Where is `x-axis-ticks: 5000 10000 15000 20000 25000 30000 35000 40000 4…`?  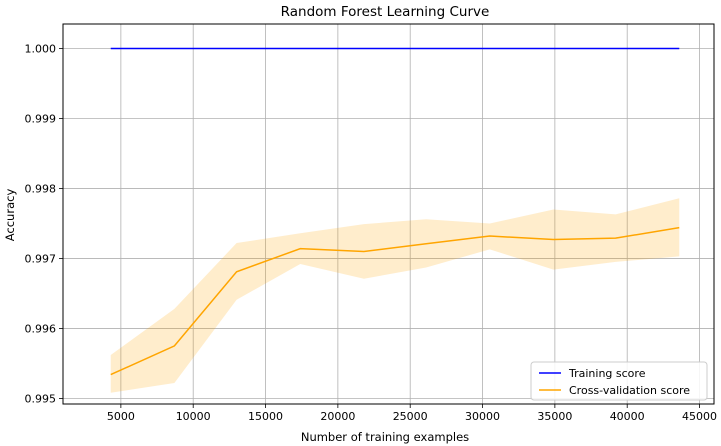 x-axis-ticks: 5000 10000 15000 20000 25000 30000 35000 40000 4… is located at coordinates (412, 413).